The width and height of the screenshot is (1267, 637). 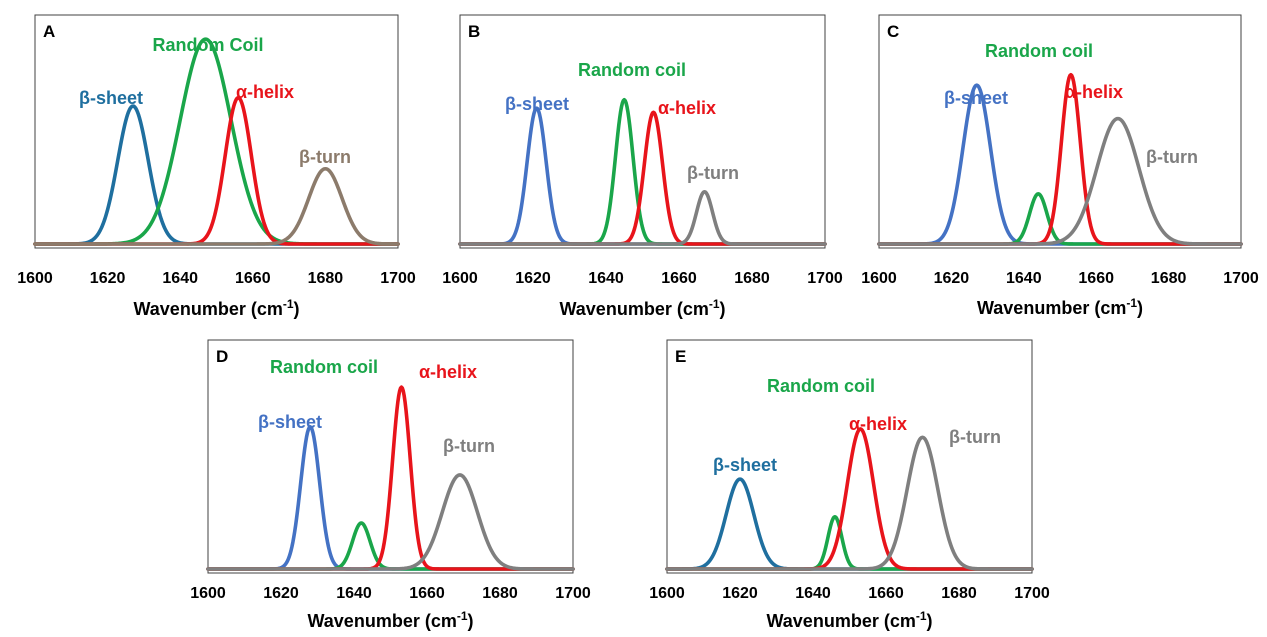 What do you see at coordinates (49, 31) in the screenshot?
I see `panel-letter: A` at bounding box center [49, 31].